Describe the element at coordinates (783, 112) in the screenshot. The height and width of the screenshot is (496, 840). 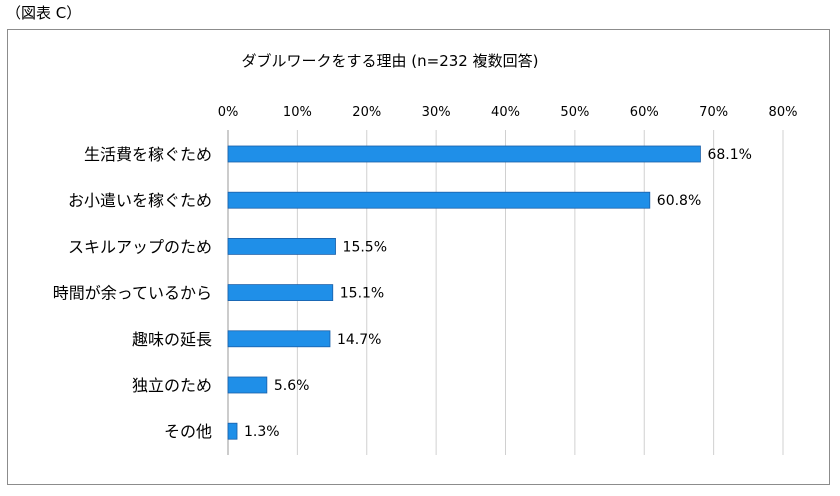
I see `x-tick-label: 80%` at that location.